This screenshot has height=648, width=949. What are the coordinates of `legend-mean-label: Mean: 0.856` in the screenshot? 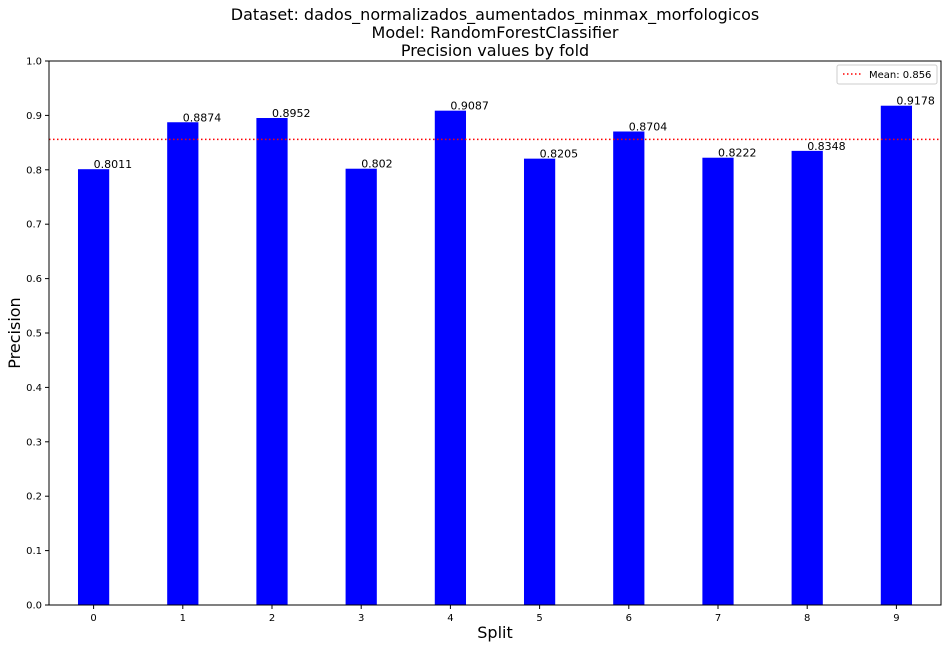 It's located at (900, 75).